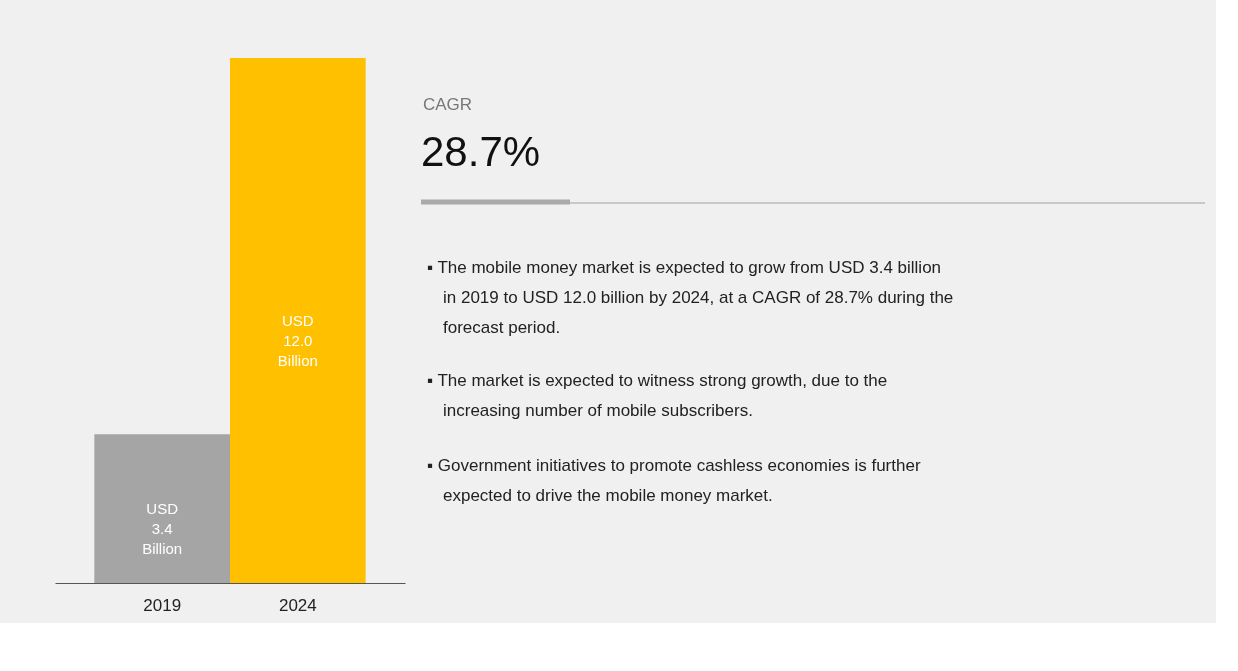  What do you see at coordinates (162, 528) in the screenshot?
I see `data-label: USD 3.4 Billion` at bounding box center [162, 528].